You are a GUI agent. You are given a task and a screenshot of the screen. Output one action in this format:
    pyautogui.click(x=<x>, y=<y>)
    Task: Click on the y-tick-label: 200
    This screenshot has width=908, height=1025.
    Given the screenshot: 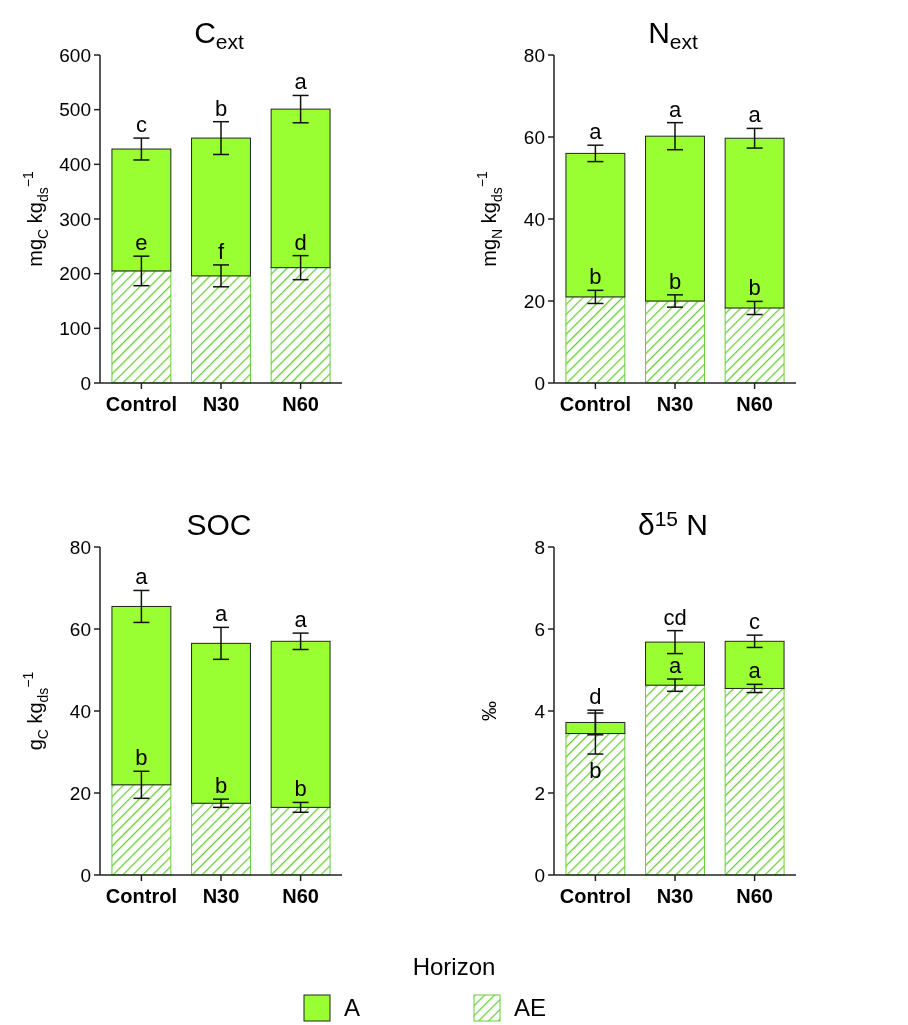 What is the action you would take?
    pyautogui.click(x=75, y=274)
    